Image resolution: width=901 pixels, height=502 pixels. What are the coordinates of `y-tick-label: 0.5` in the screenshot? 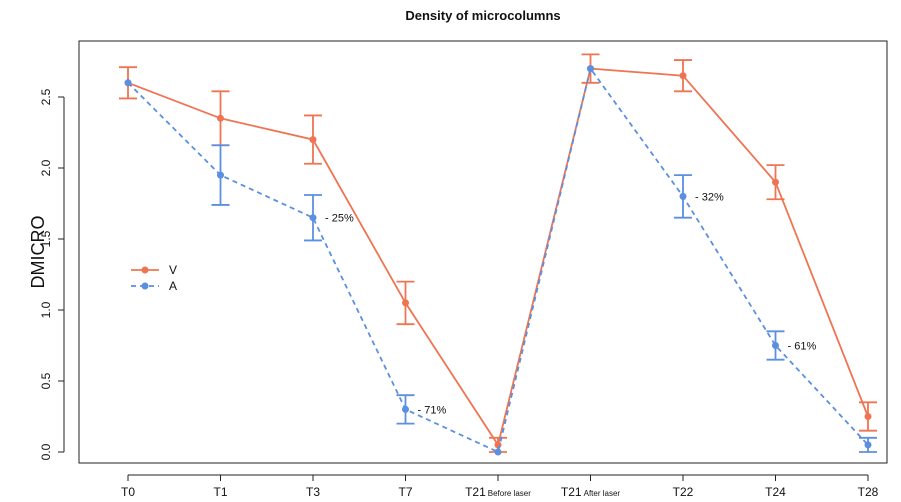 It's located at (46, 380).